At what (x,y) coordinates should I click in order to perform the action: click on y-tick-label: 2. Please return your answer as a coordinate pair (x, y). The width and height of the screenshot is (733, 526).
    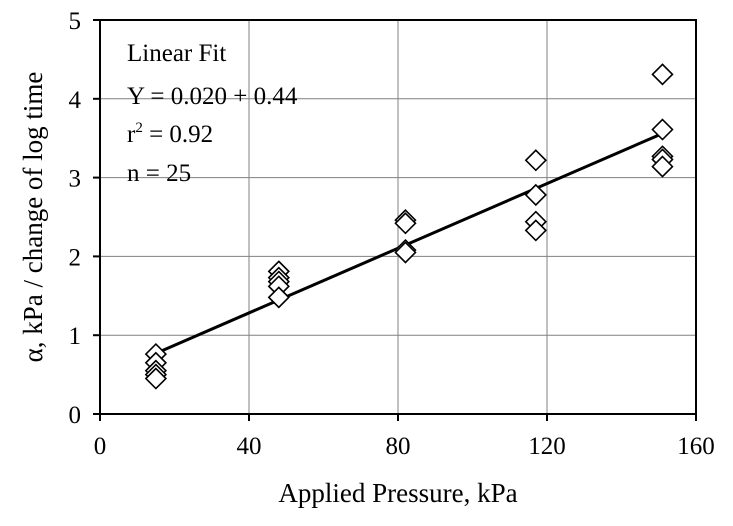
    Looking at the image, I should click on (75, 257).